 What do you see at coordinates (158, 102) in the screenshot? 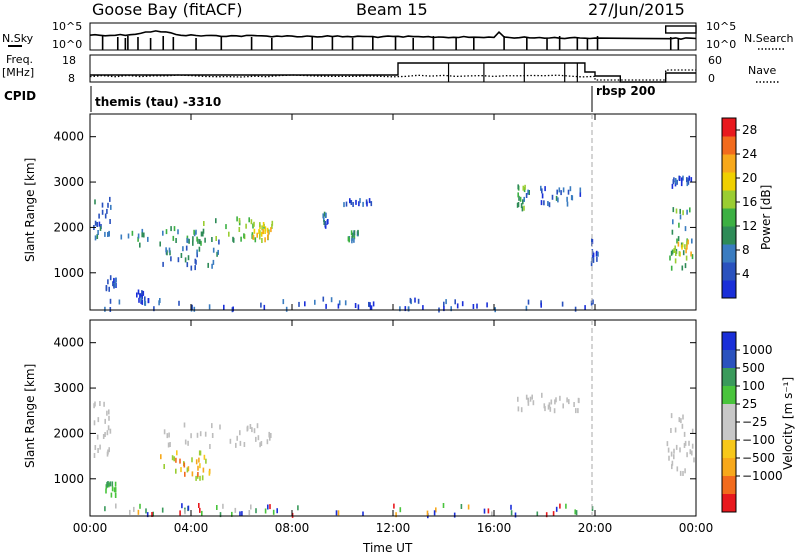
I see `cpid-mode-1: themis (tau) -3310` at bounding box center [158, 102].